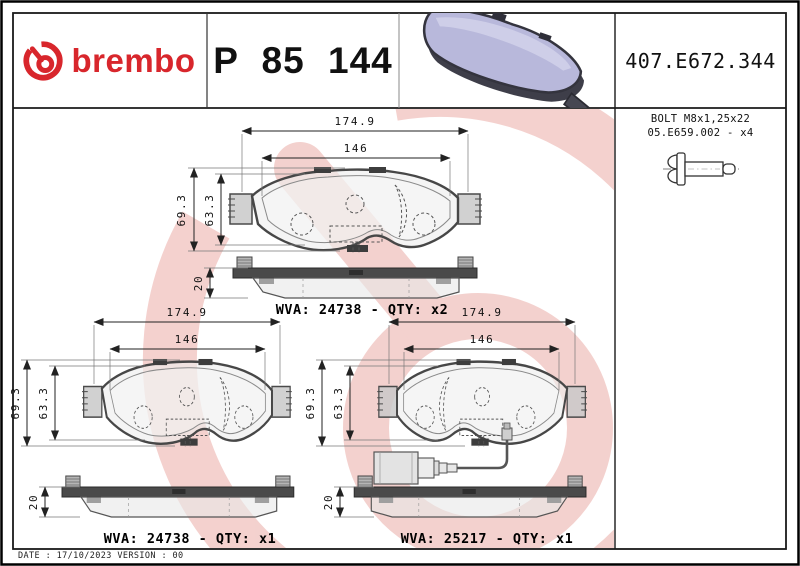 The height and width of the screenshot is (566, 800). I want to click on brand-wordmark: brembo, so click(133, 60).